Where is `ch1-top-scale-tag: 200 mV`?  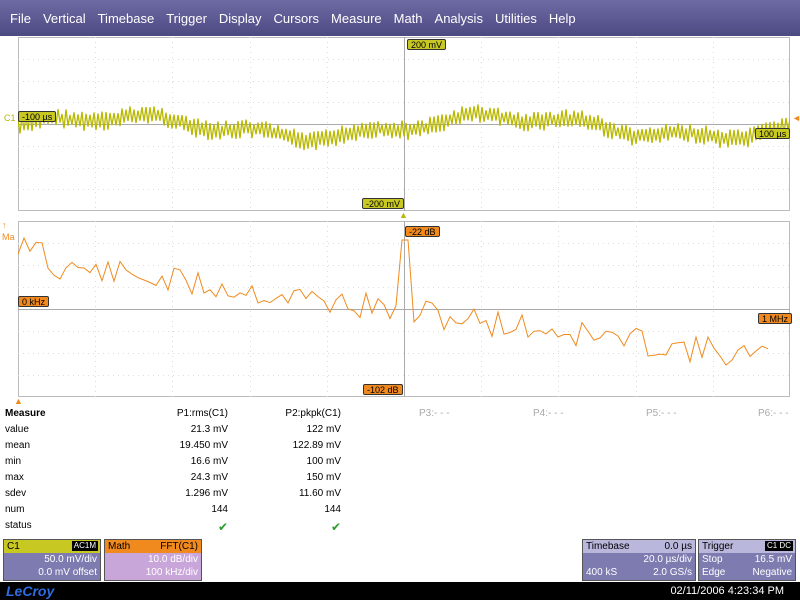 ch1-top-scale-tag: 200 mV is located at coordinates (427, 44).